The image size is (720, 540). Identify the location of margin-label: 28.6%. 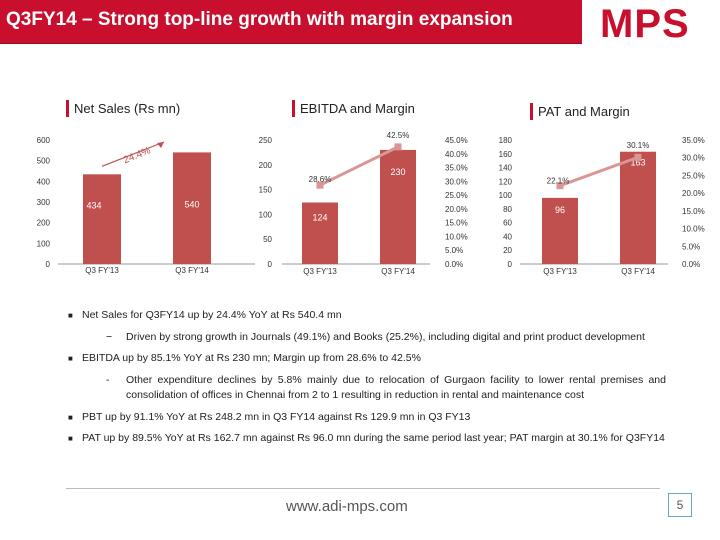
(320, 179).